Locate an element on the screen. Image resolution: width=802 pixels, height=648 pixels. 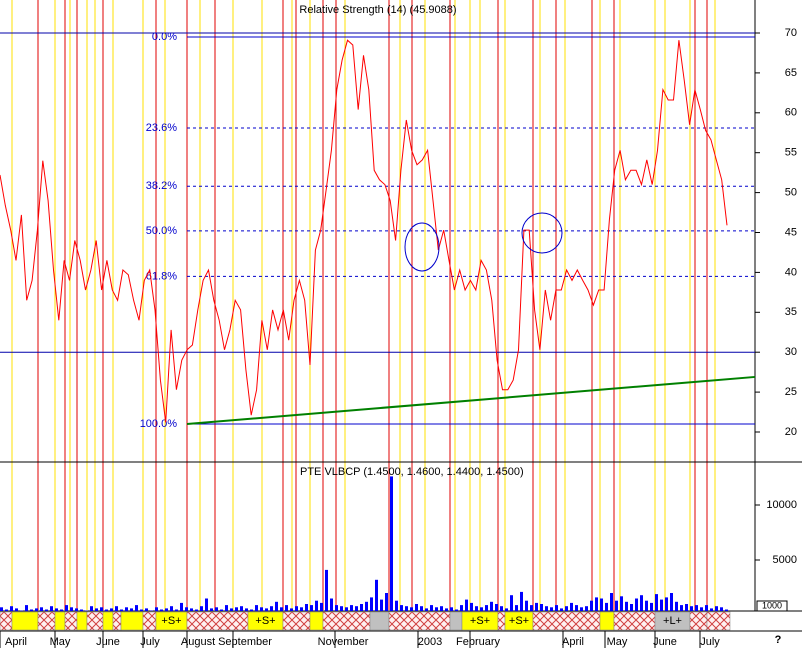
x-tick-label: November is located at coordinates (343, 642).